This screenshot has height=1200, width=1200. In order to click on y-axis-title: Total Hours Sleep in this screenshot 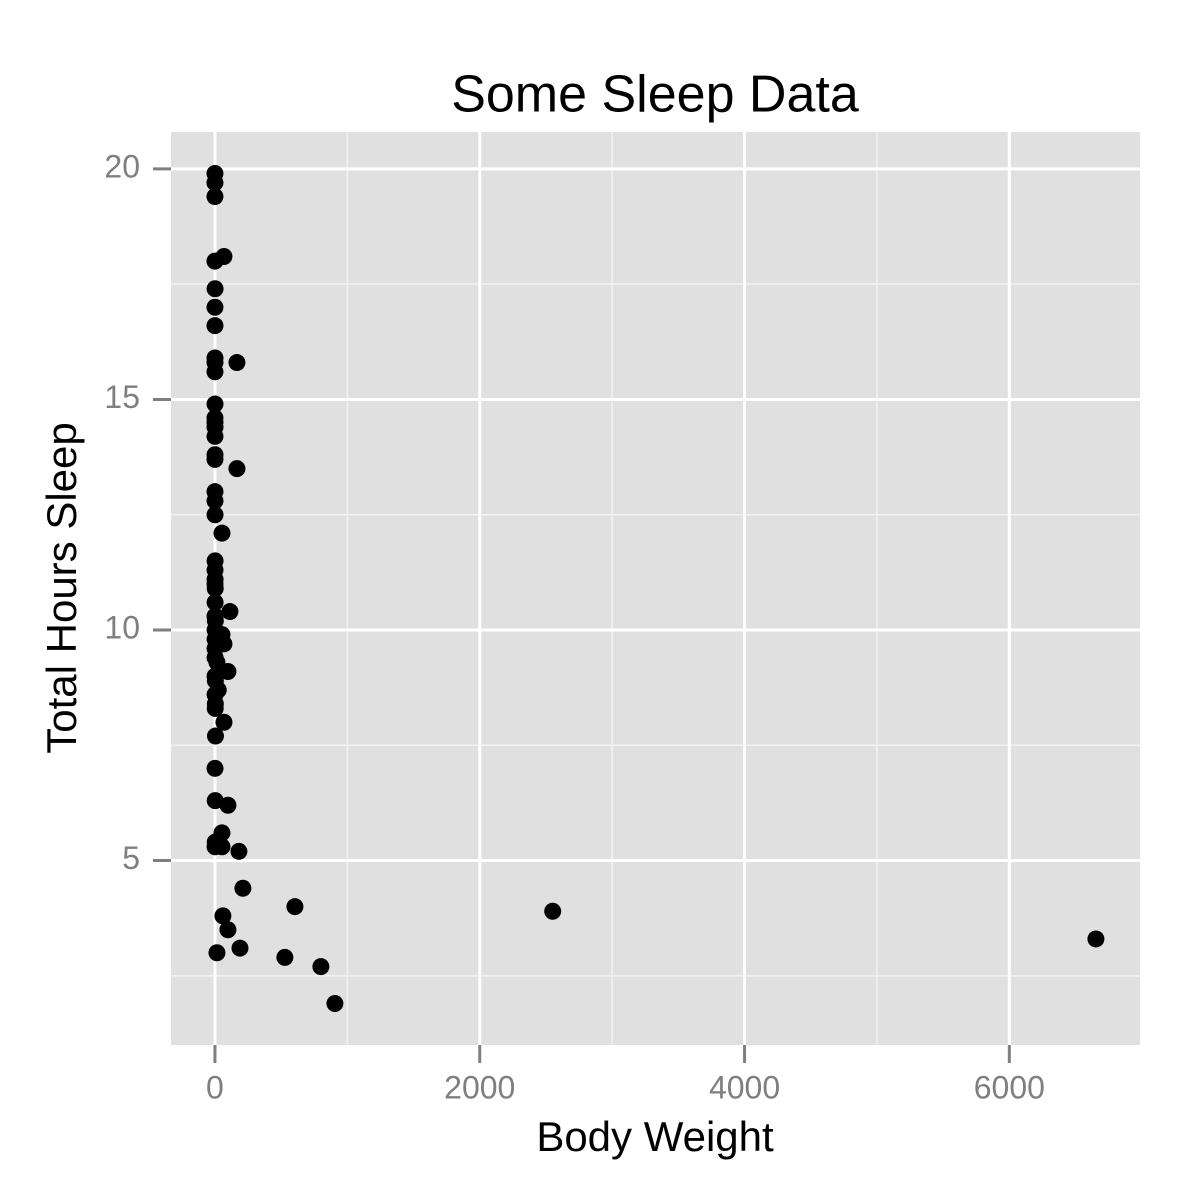, I will do `click(61, 588)`.